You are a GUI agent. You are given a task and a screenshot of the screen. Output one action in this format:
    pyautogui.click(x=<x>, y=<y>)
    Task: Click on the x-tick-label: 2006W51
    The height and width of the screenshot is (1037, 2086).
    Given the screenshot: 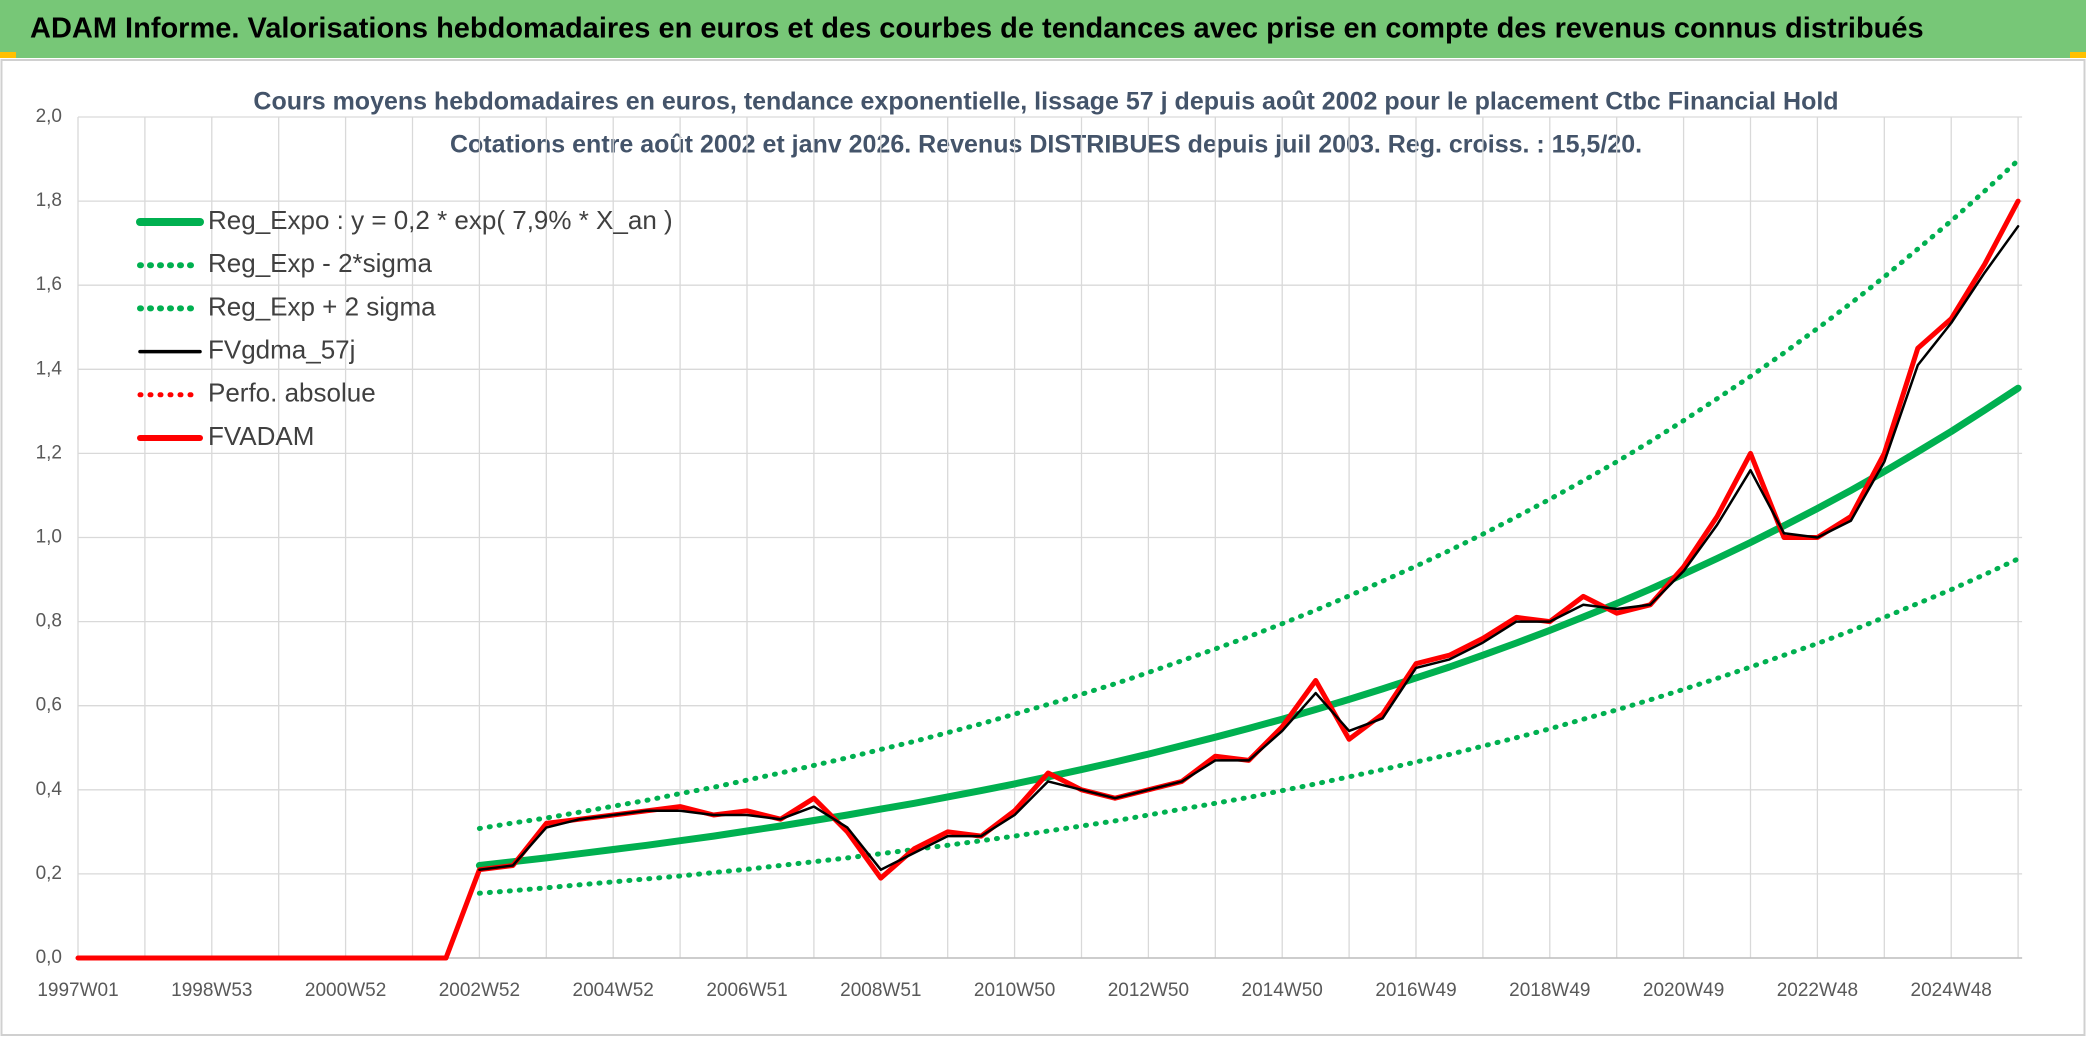 What is the action you would take?
    pyautogui.click(x=746, y=990)
    